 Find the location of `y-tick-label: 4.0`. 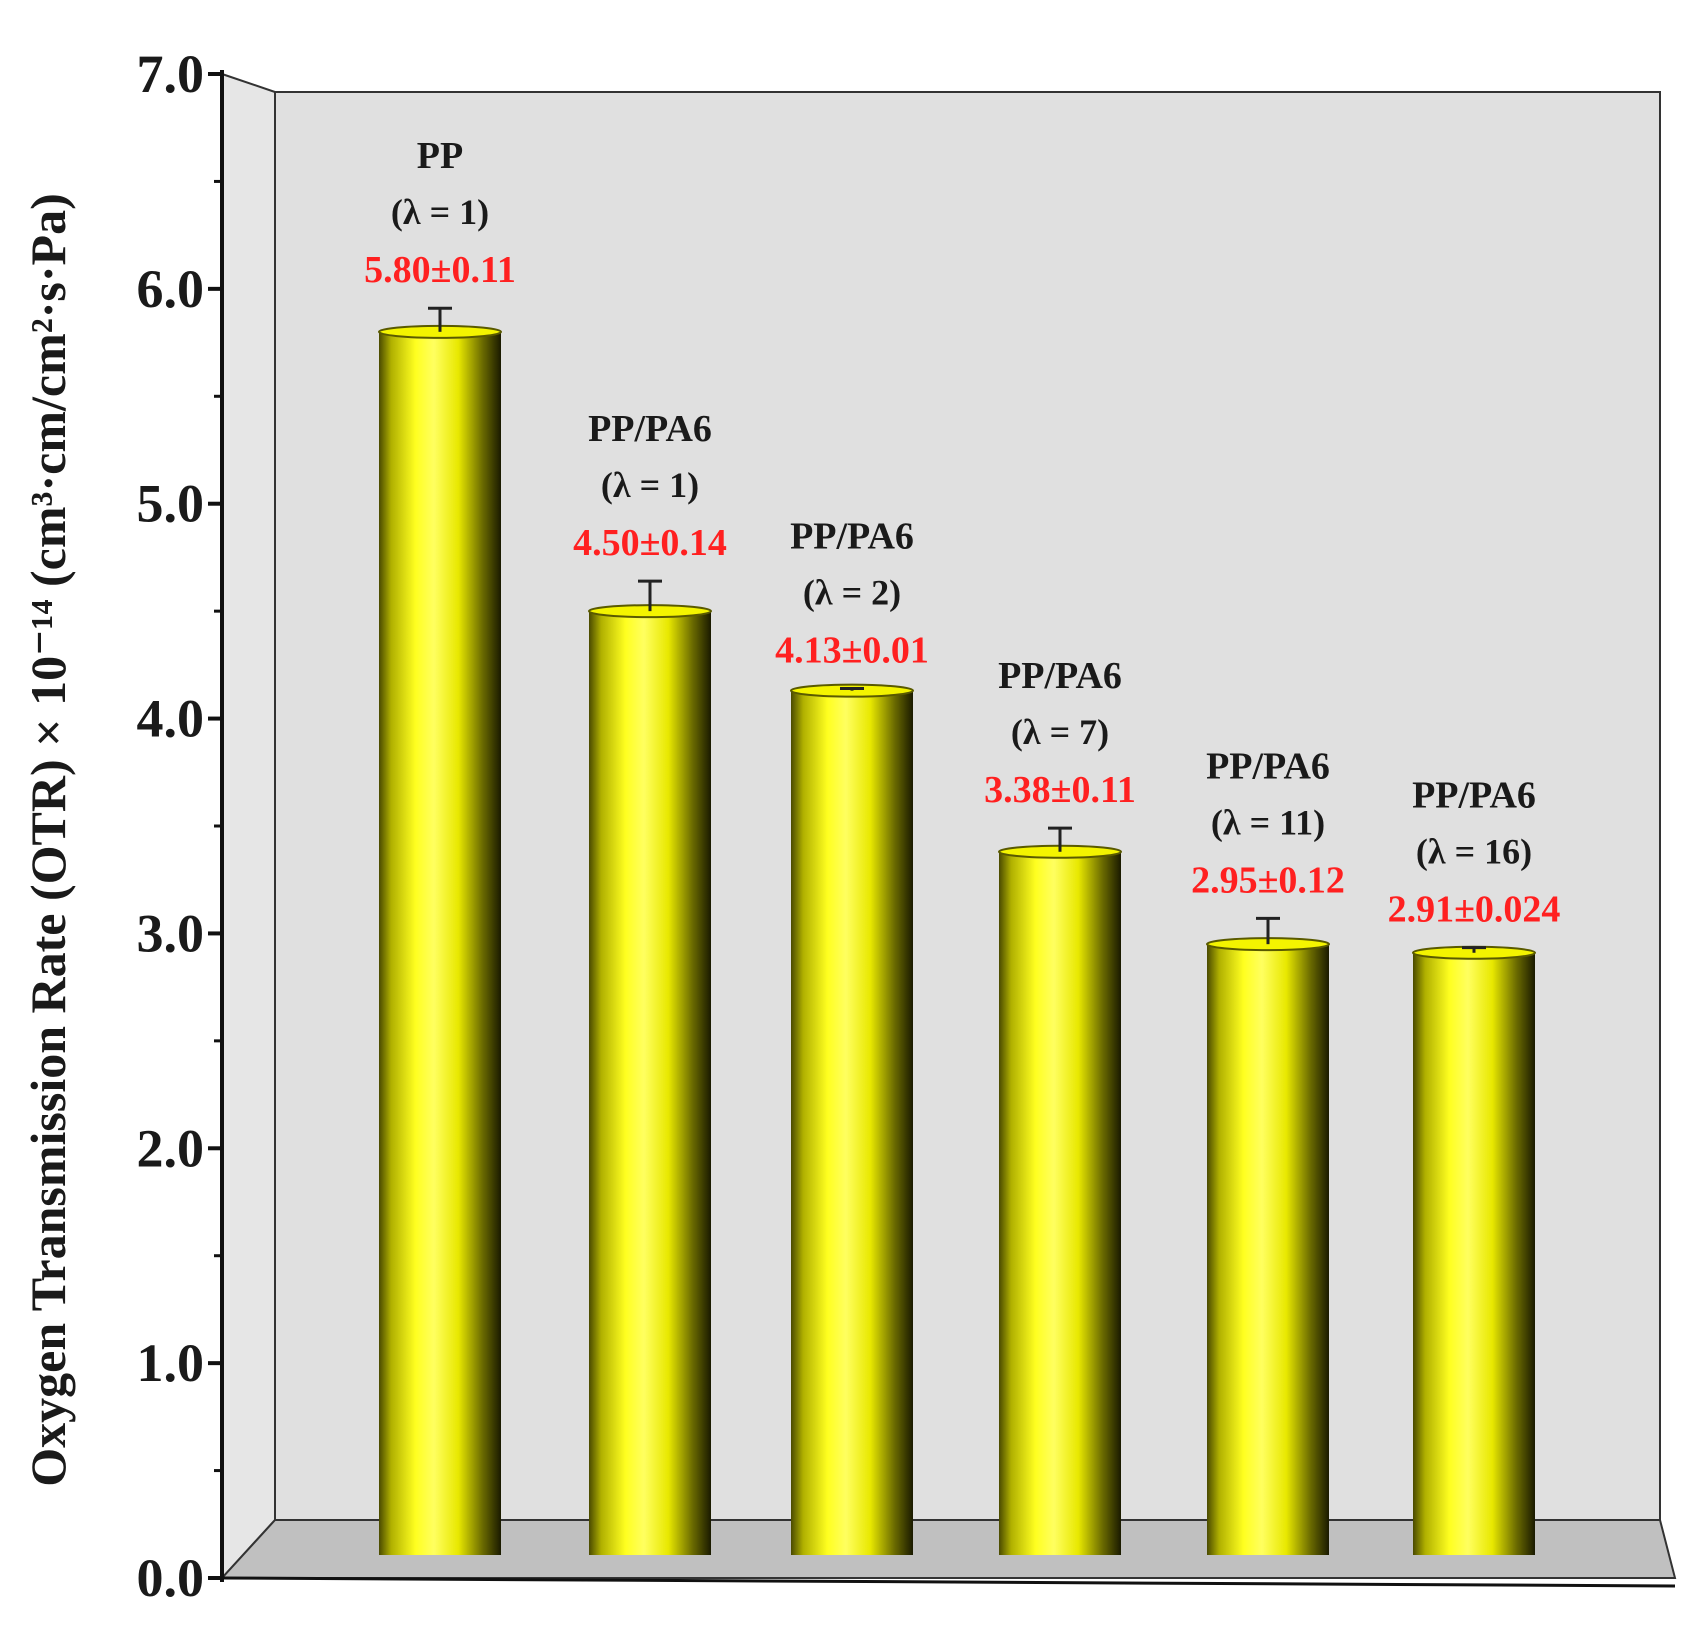

y-tick-label: 4.0 is located at coordinates (171, 719).